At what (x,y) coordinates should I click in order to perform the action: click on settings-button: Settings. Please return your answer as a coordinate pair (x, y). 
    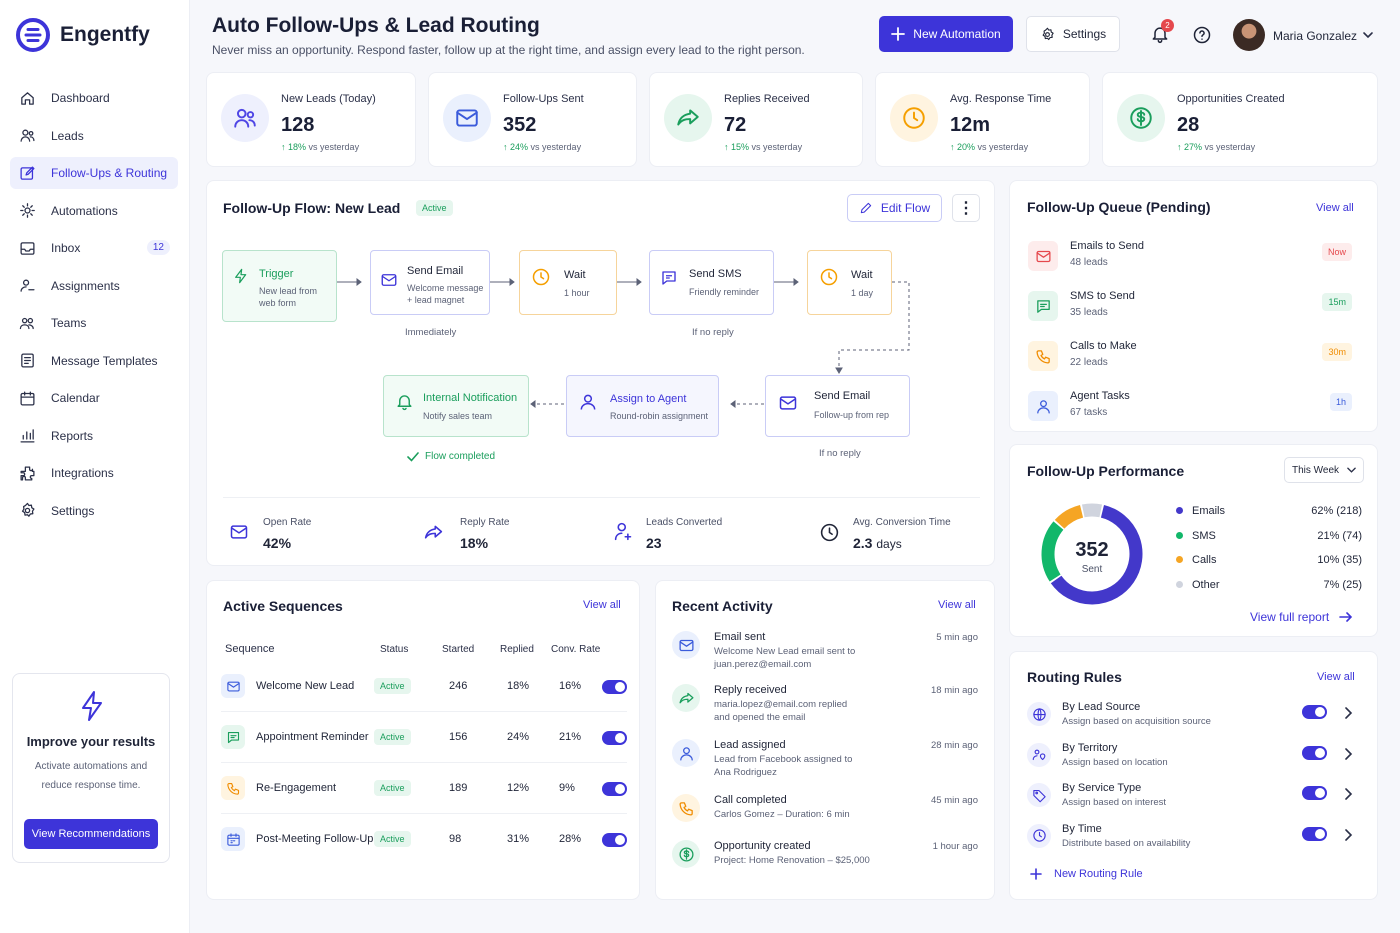
    Looking at the image, I should click on (1073, 34).